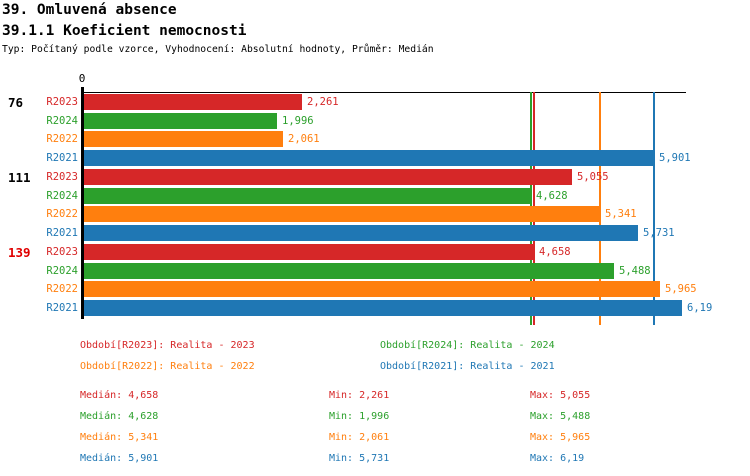 This screenshot has height=476, width=750. I want to click on stat-min-r2021: Min: 5,731, so click(359, 459).